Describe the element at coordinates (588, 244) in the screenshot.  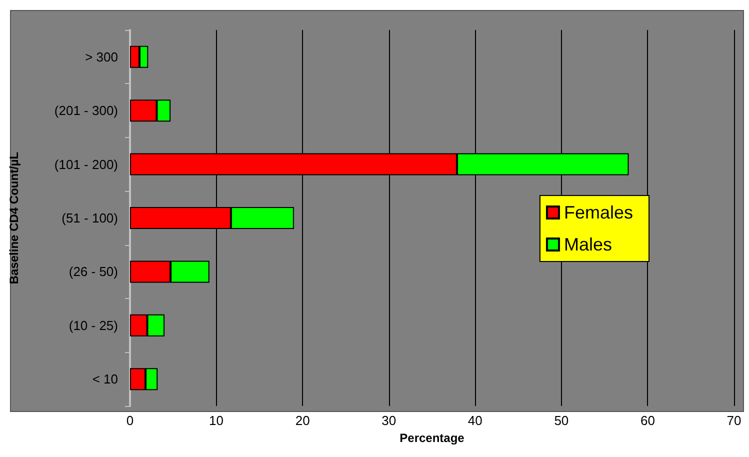
I see `legend-label: Males` at that location.